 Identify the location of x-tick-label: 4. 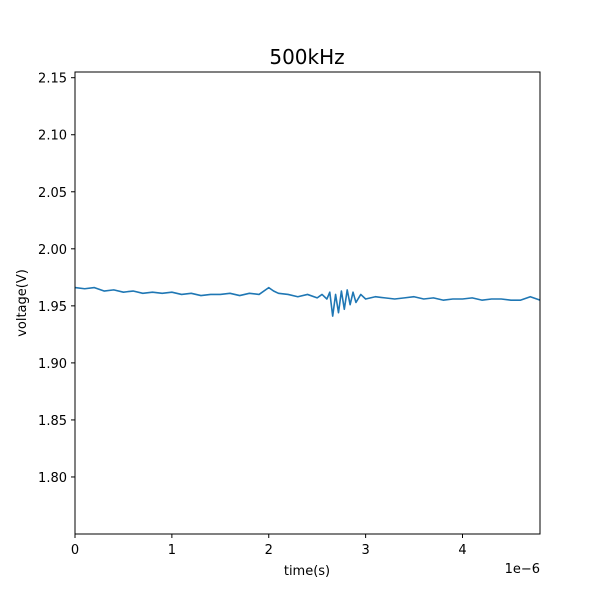
(462, 550).